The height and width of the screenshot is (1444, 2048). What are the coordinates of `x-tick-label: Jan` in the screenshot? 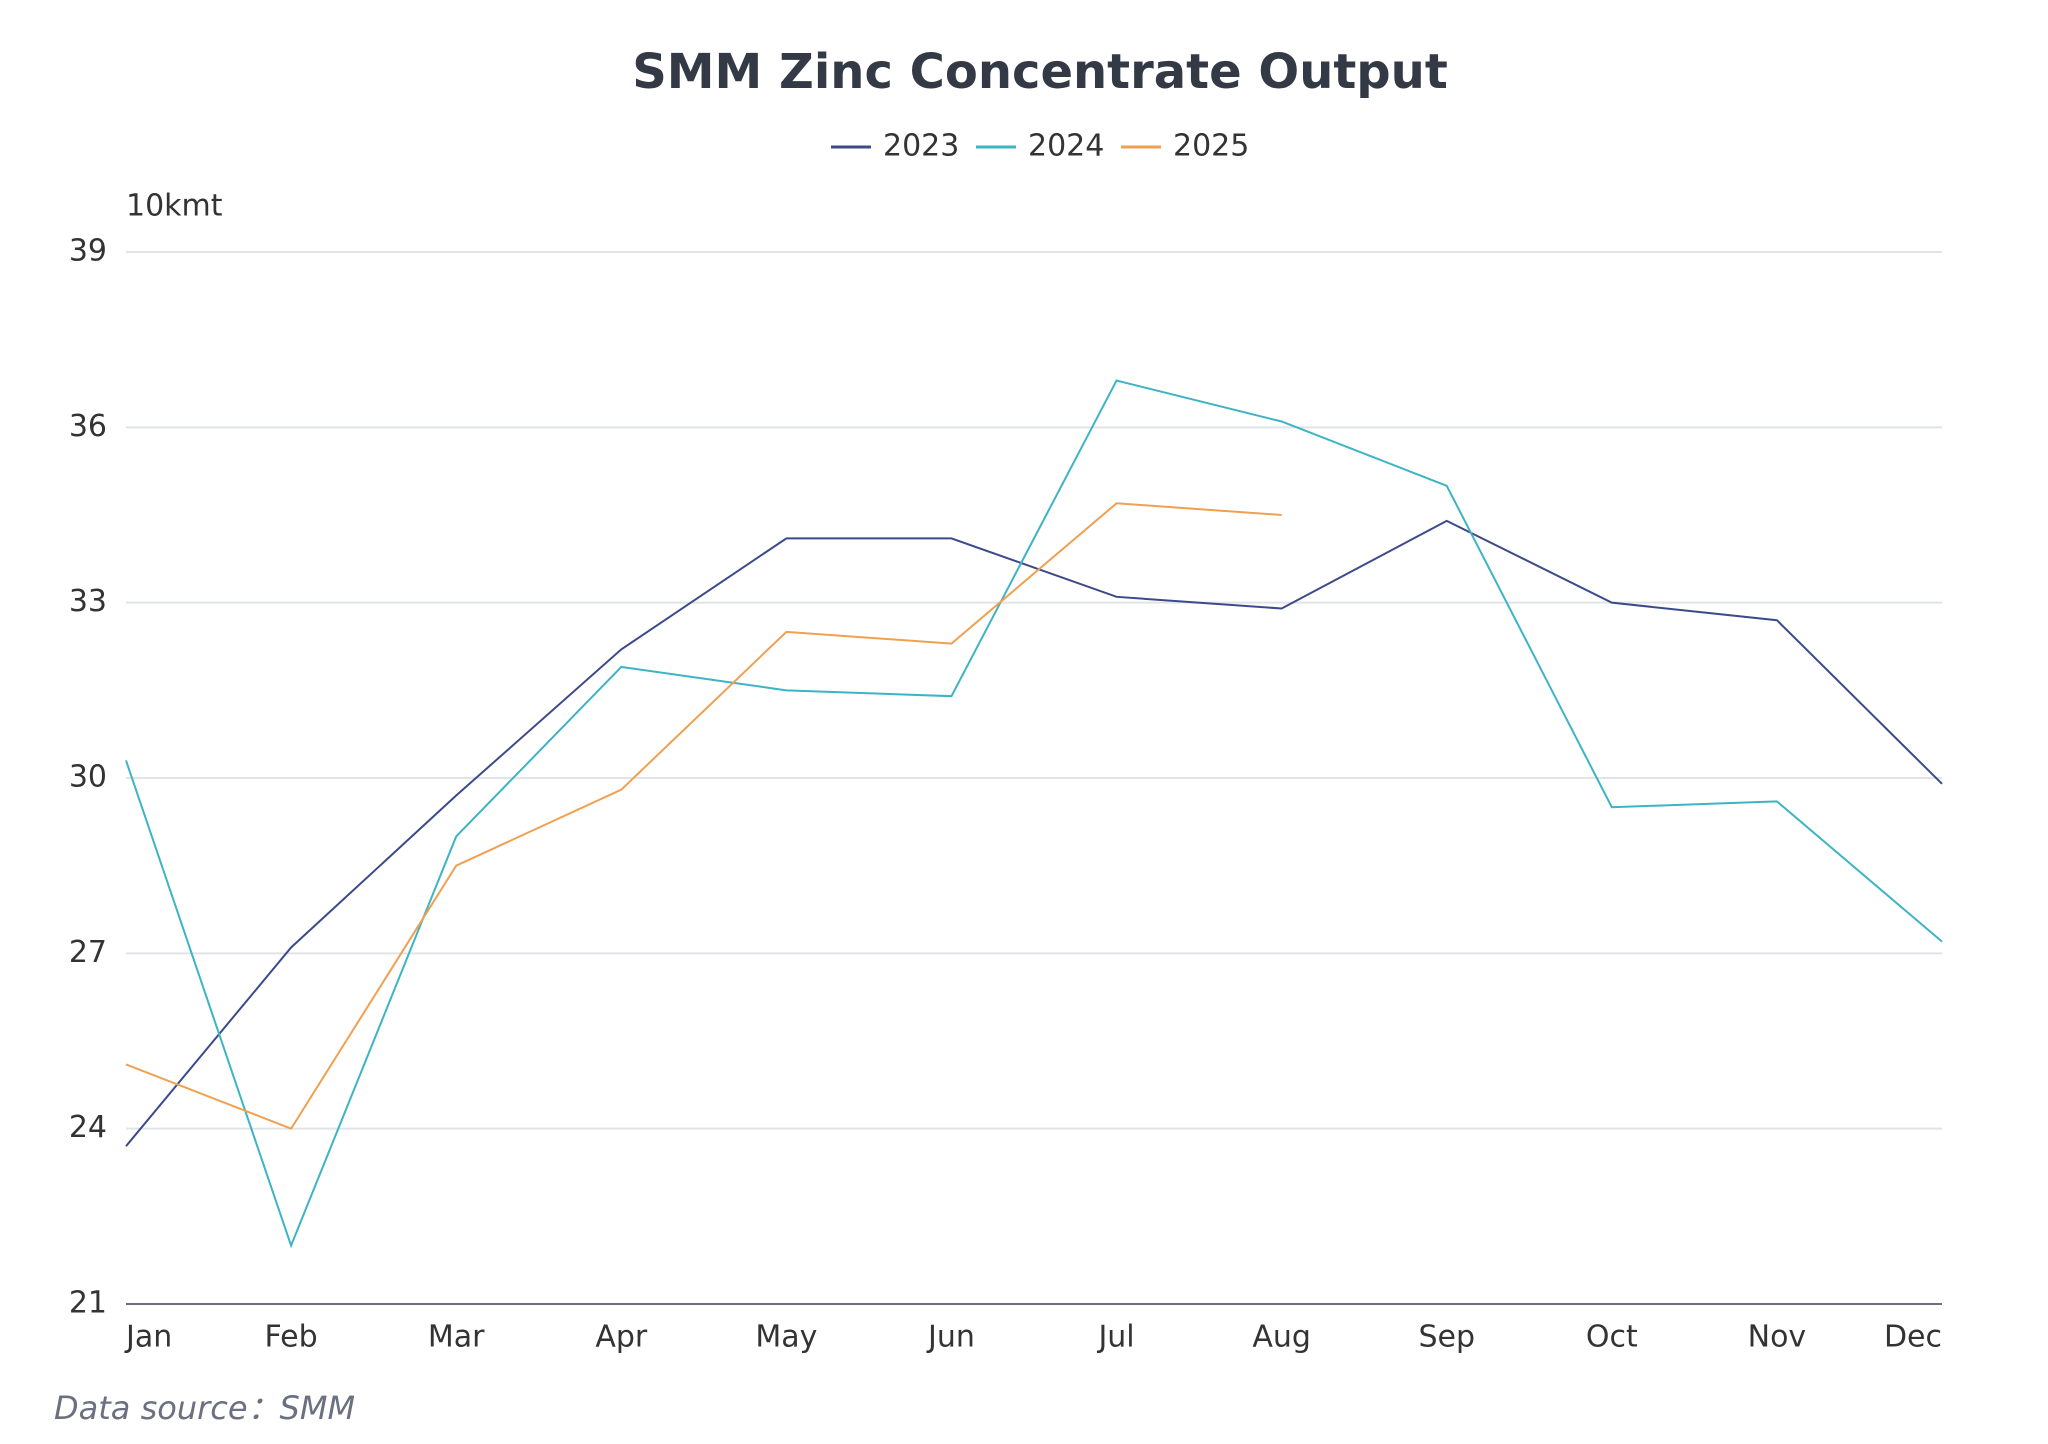 It's located at (148, 1337).